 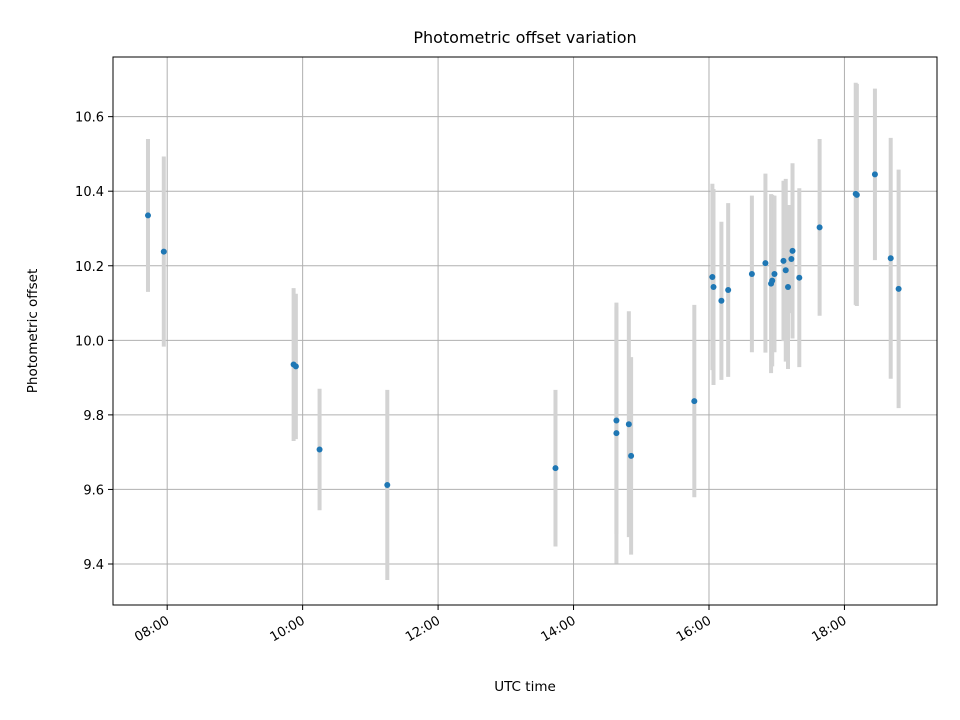 What do you see at coordinates (525, 687) in the screenshot?
I see `x-axis-label: UTC time` at bounding box center [525, 687].